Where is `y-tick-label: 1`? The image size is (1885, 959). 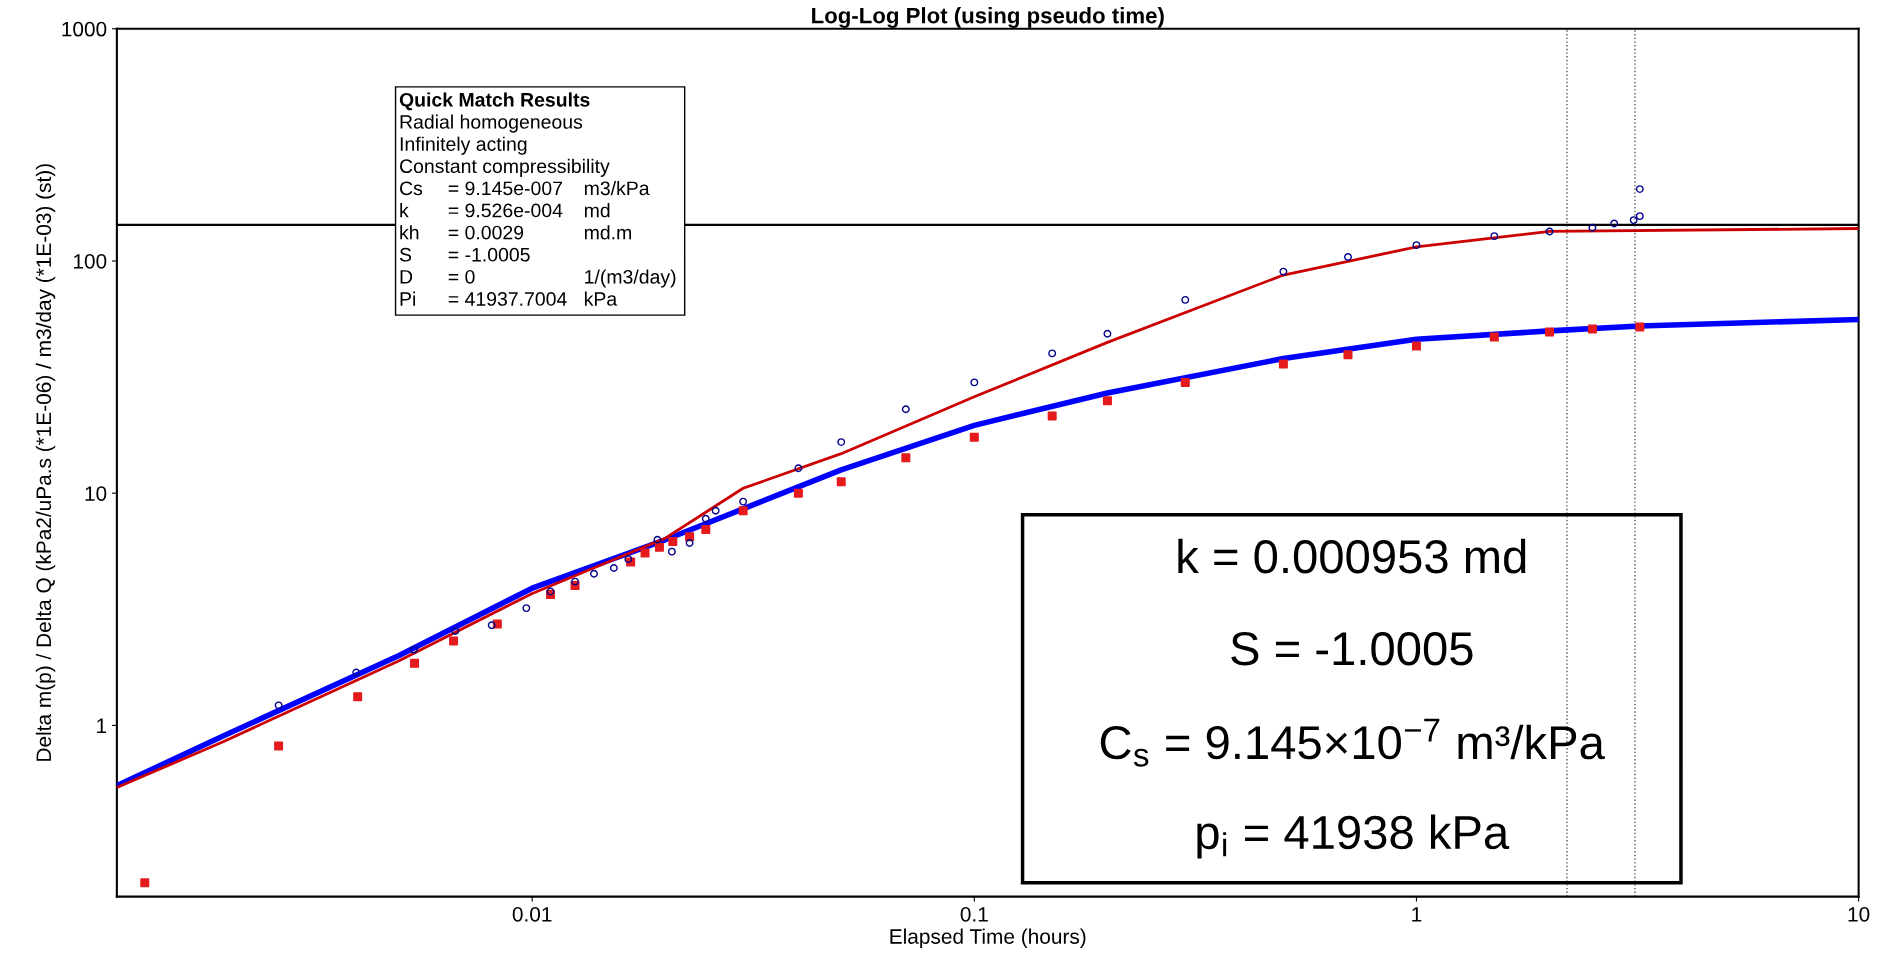 y-tick-label: 1 is located at coordinates (102, 725).